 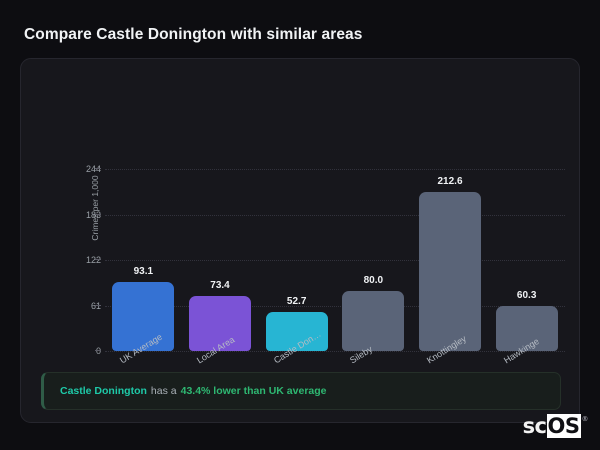 What do you see at coordinates (253, 391) in the screenshot?
I see `banner-comparison-text: 43.4% lower than UK average` at bounding box center [253, 391].